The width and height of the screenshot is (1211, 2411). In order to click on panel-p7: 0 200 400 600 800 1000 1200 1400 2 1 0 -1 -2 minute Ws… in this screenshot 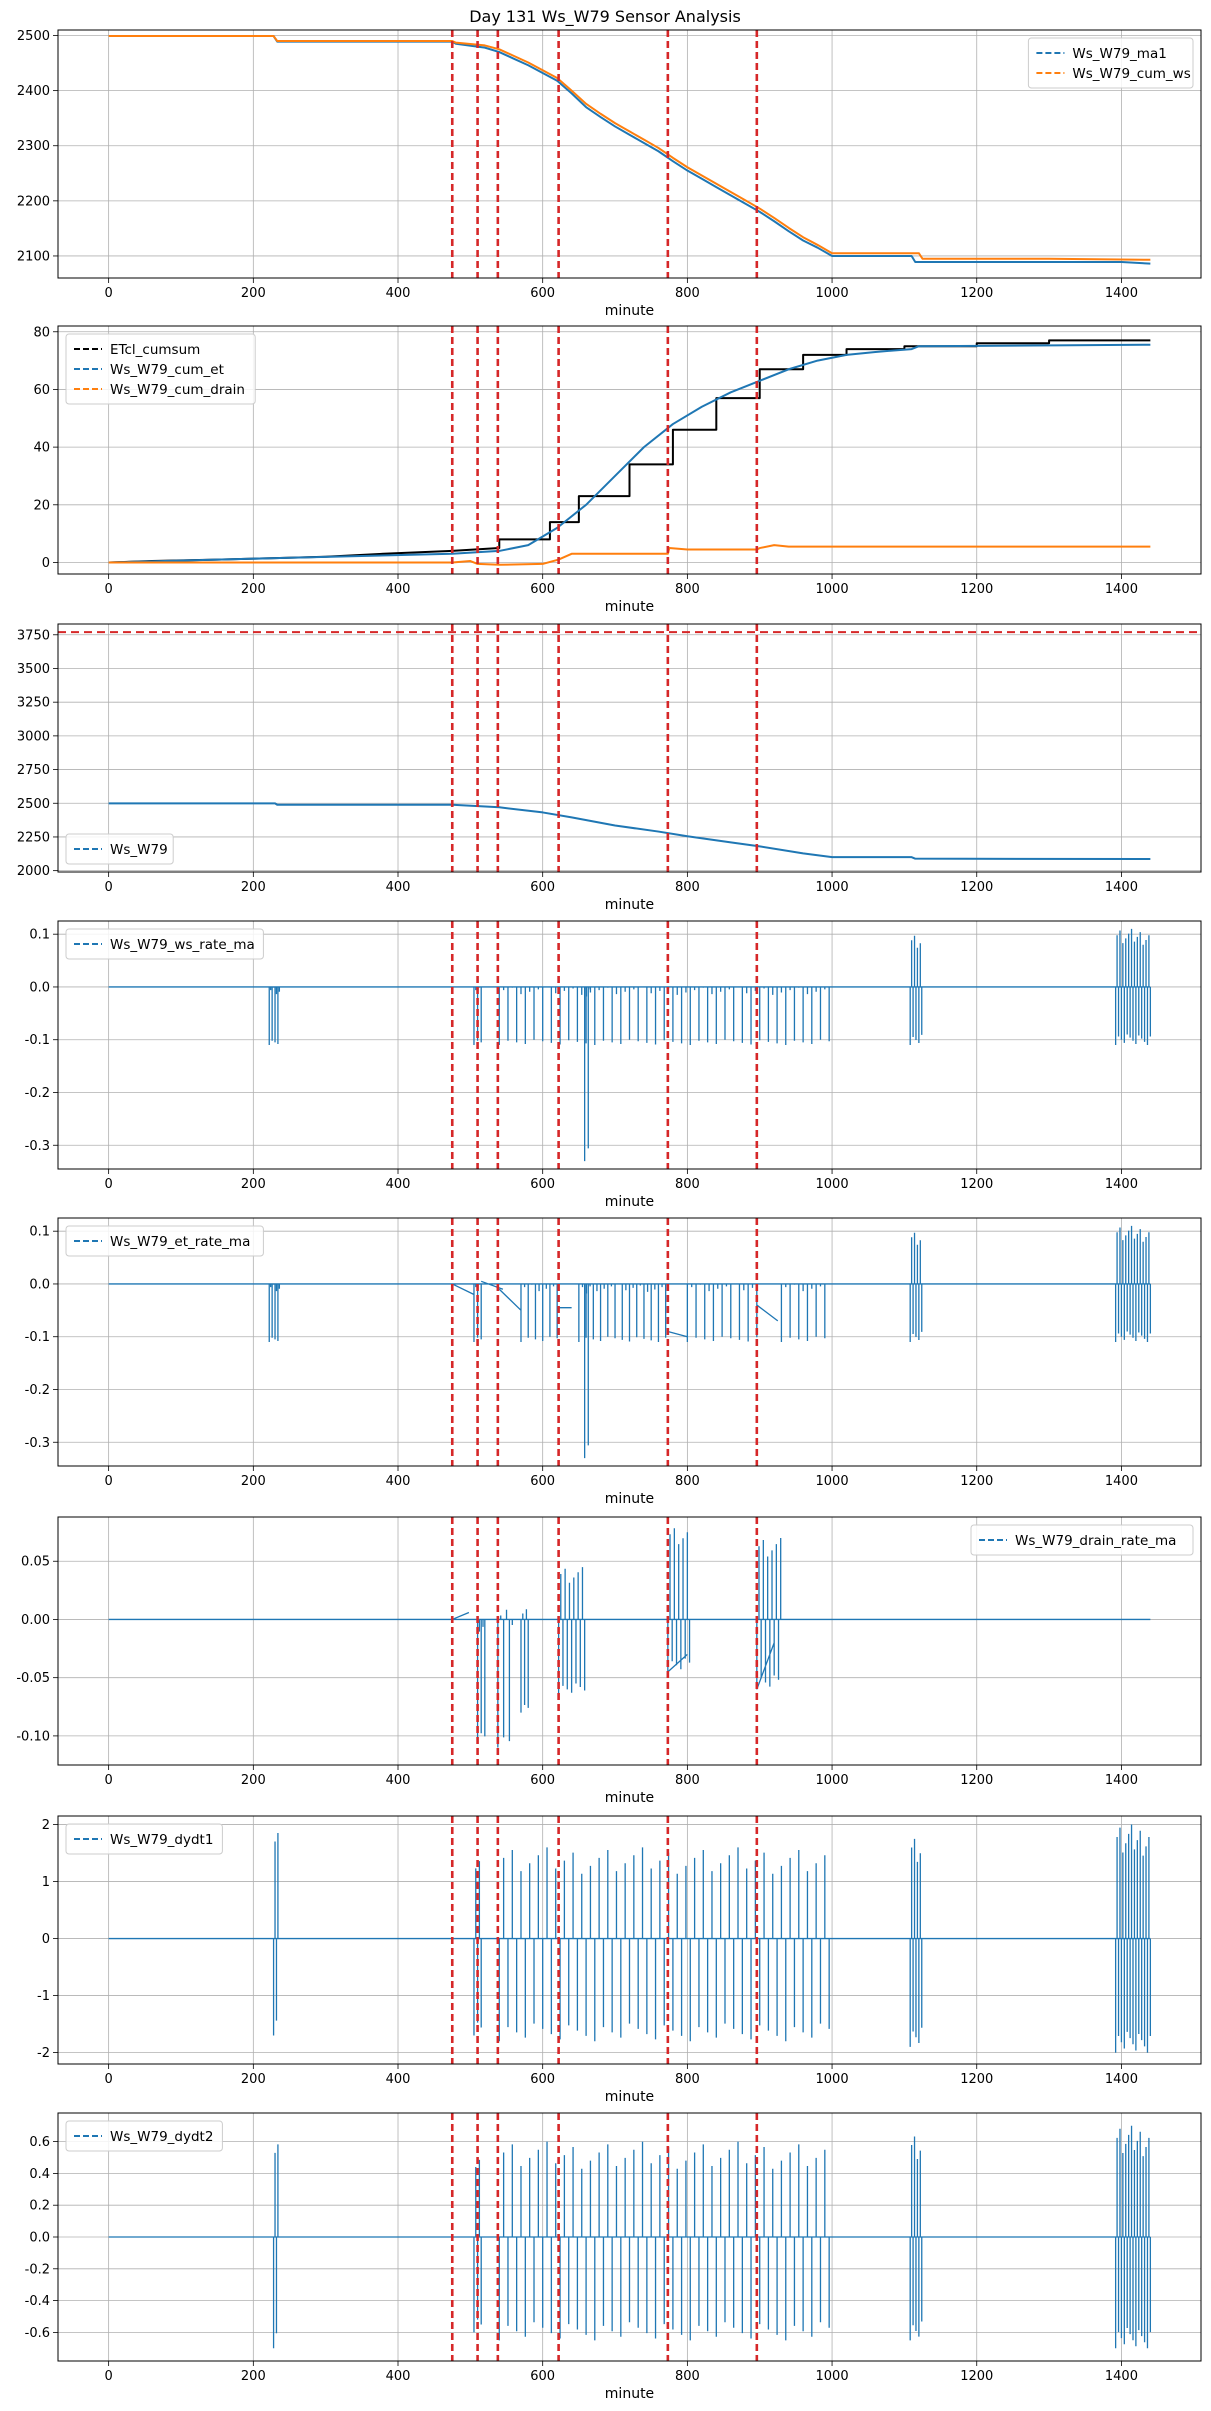, I will do `click(619, 1960)`.